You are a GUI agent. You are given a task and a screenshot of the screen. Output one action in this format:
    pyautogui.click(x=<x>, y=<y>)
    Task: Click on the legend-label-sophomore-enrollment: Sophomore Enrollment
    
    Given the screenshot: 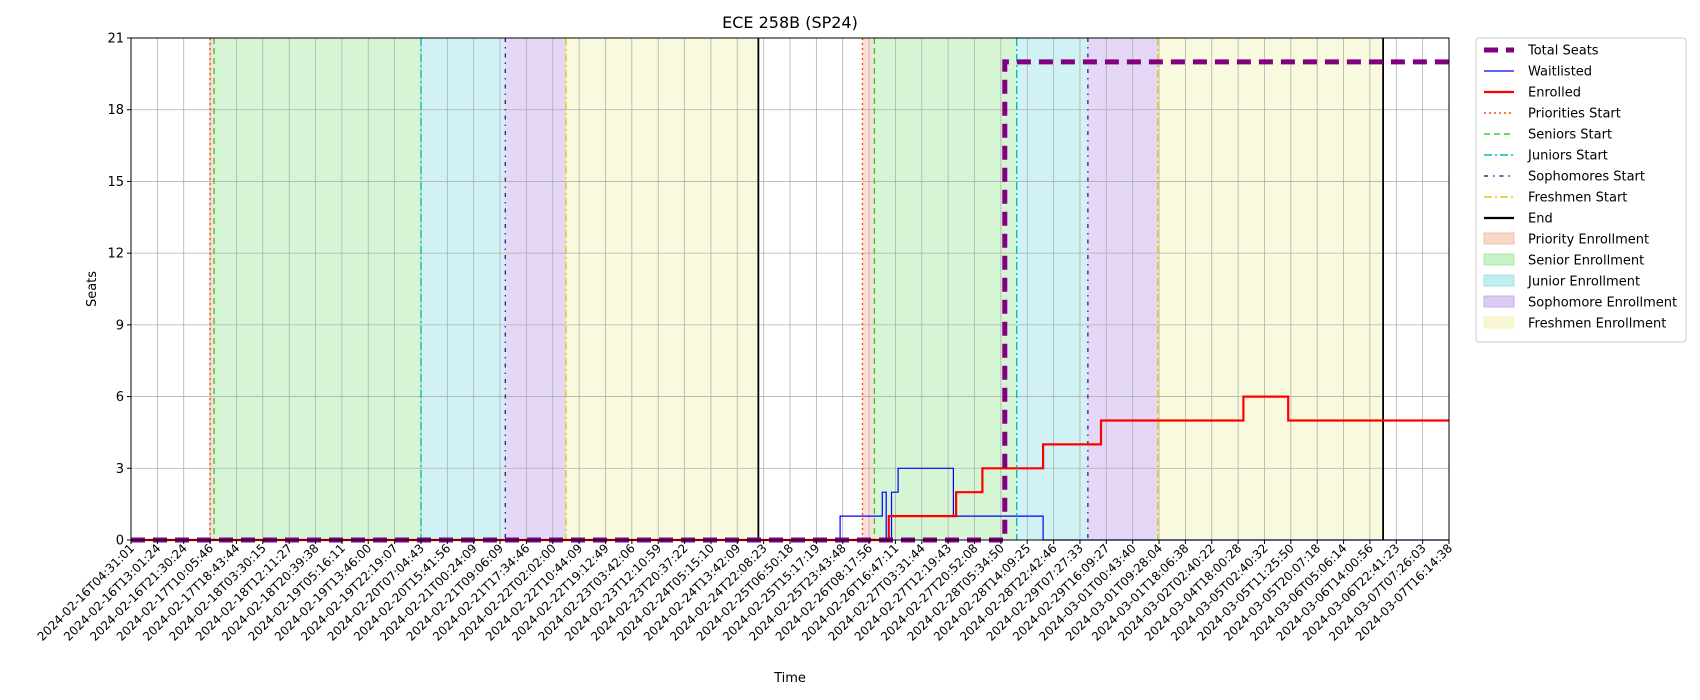 What is the action you would take?
    pyautogui.click(x=1602, y=303)
    